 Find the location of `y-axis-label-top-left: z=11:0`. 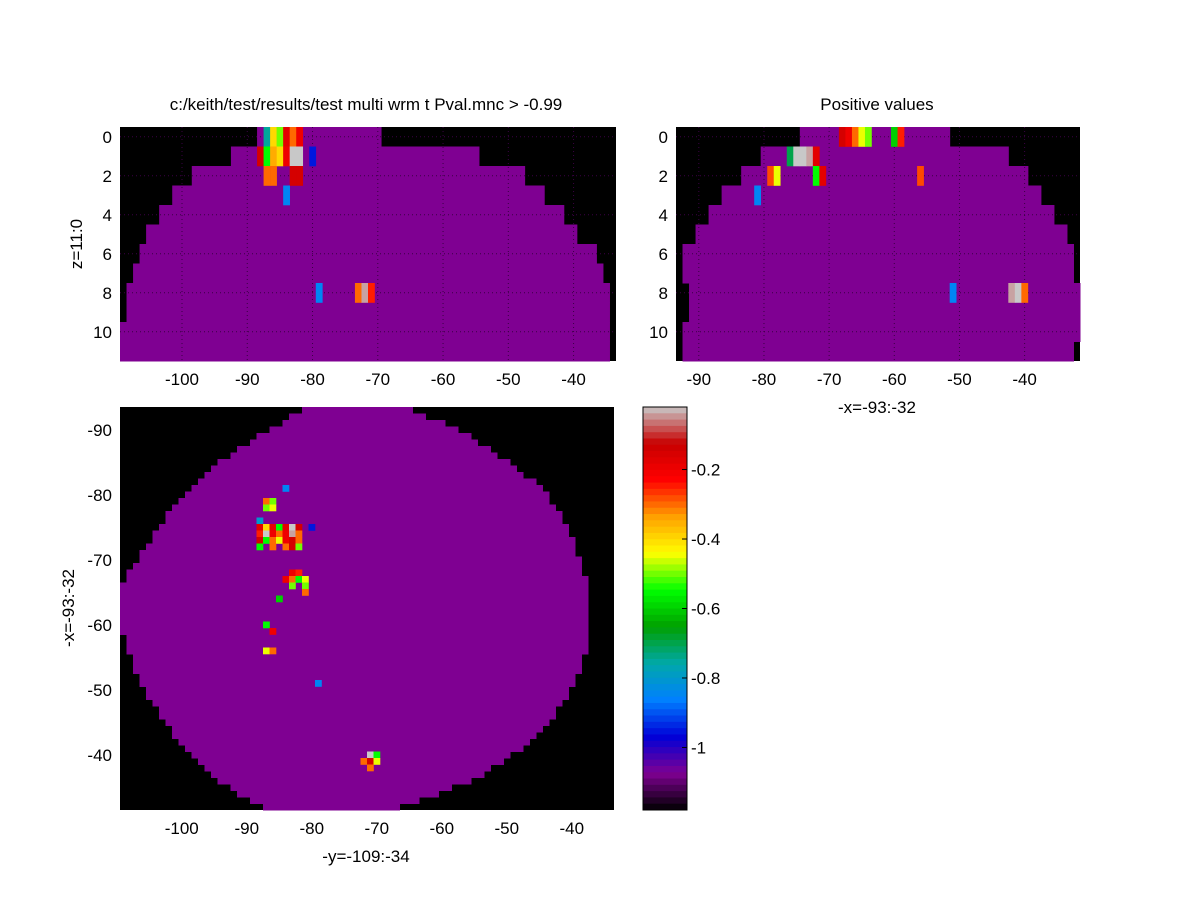

y-axis-label-top-left: z=11:0 is located at coordinates (76, 244).